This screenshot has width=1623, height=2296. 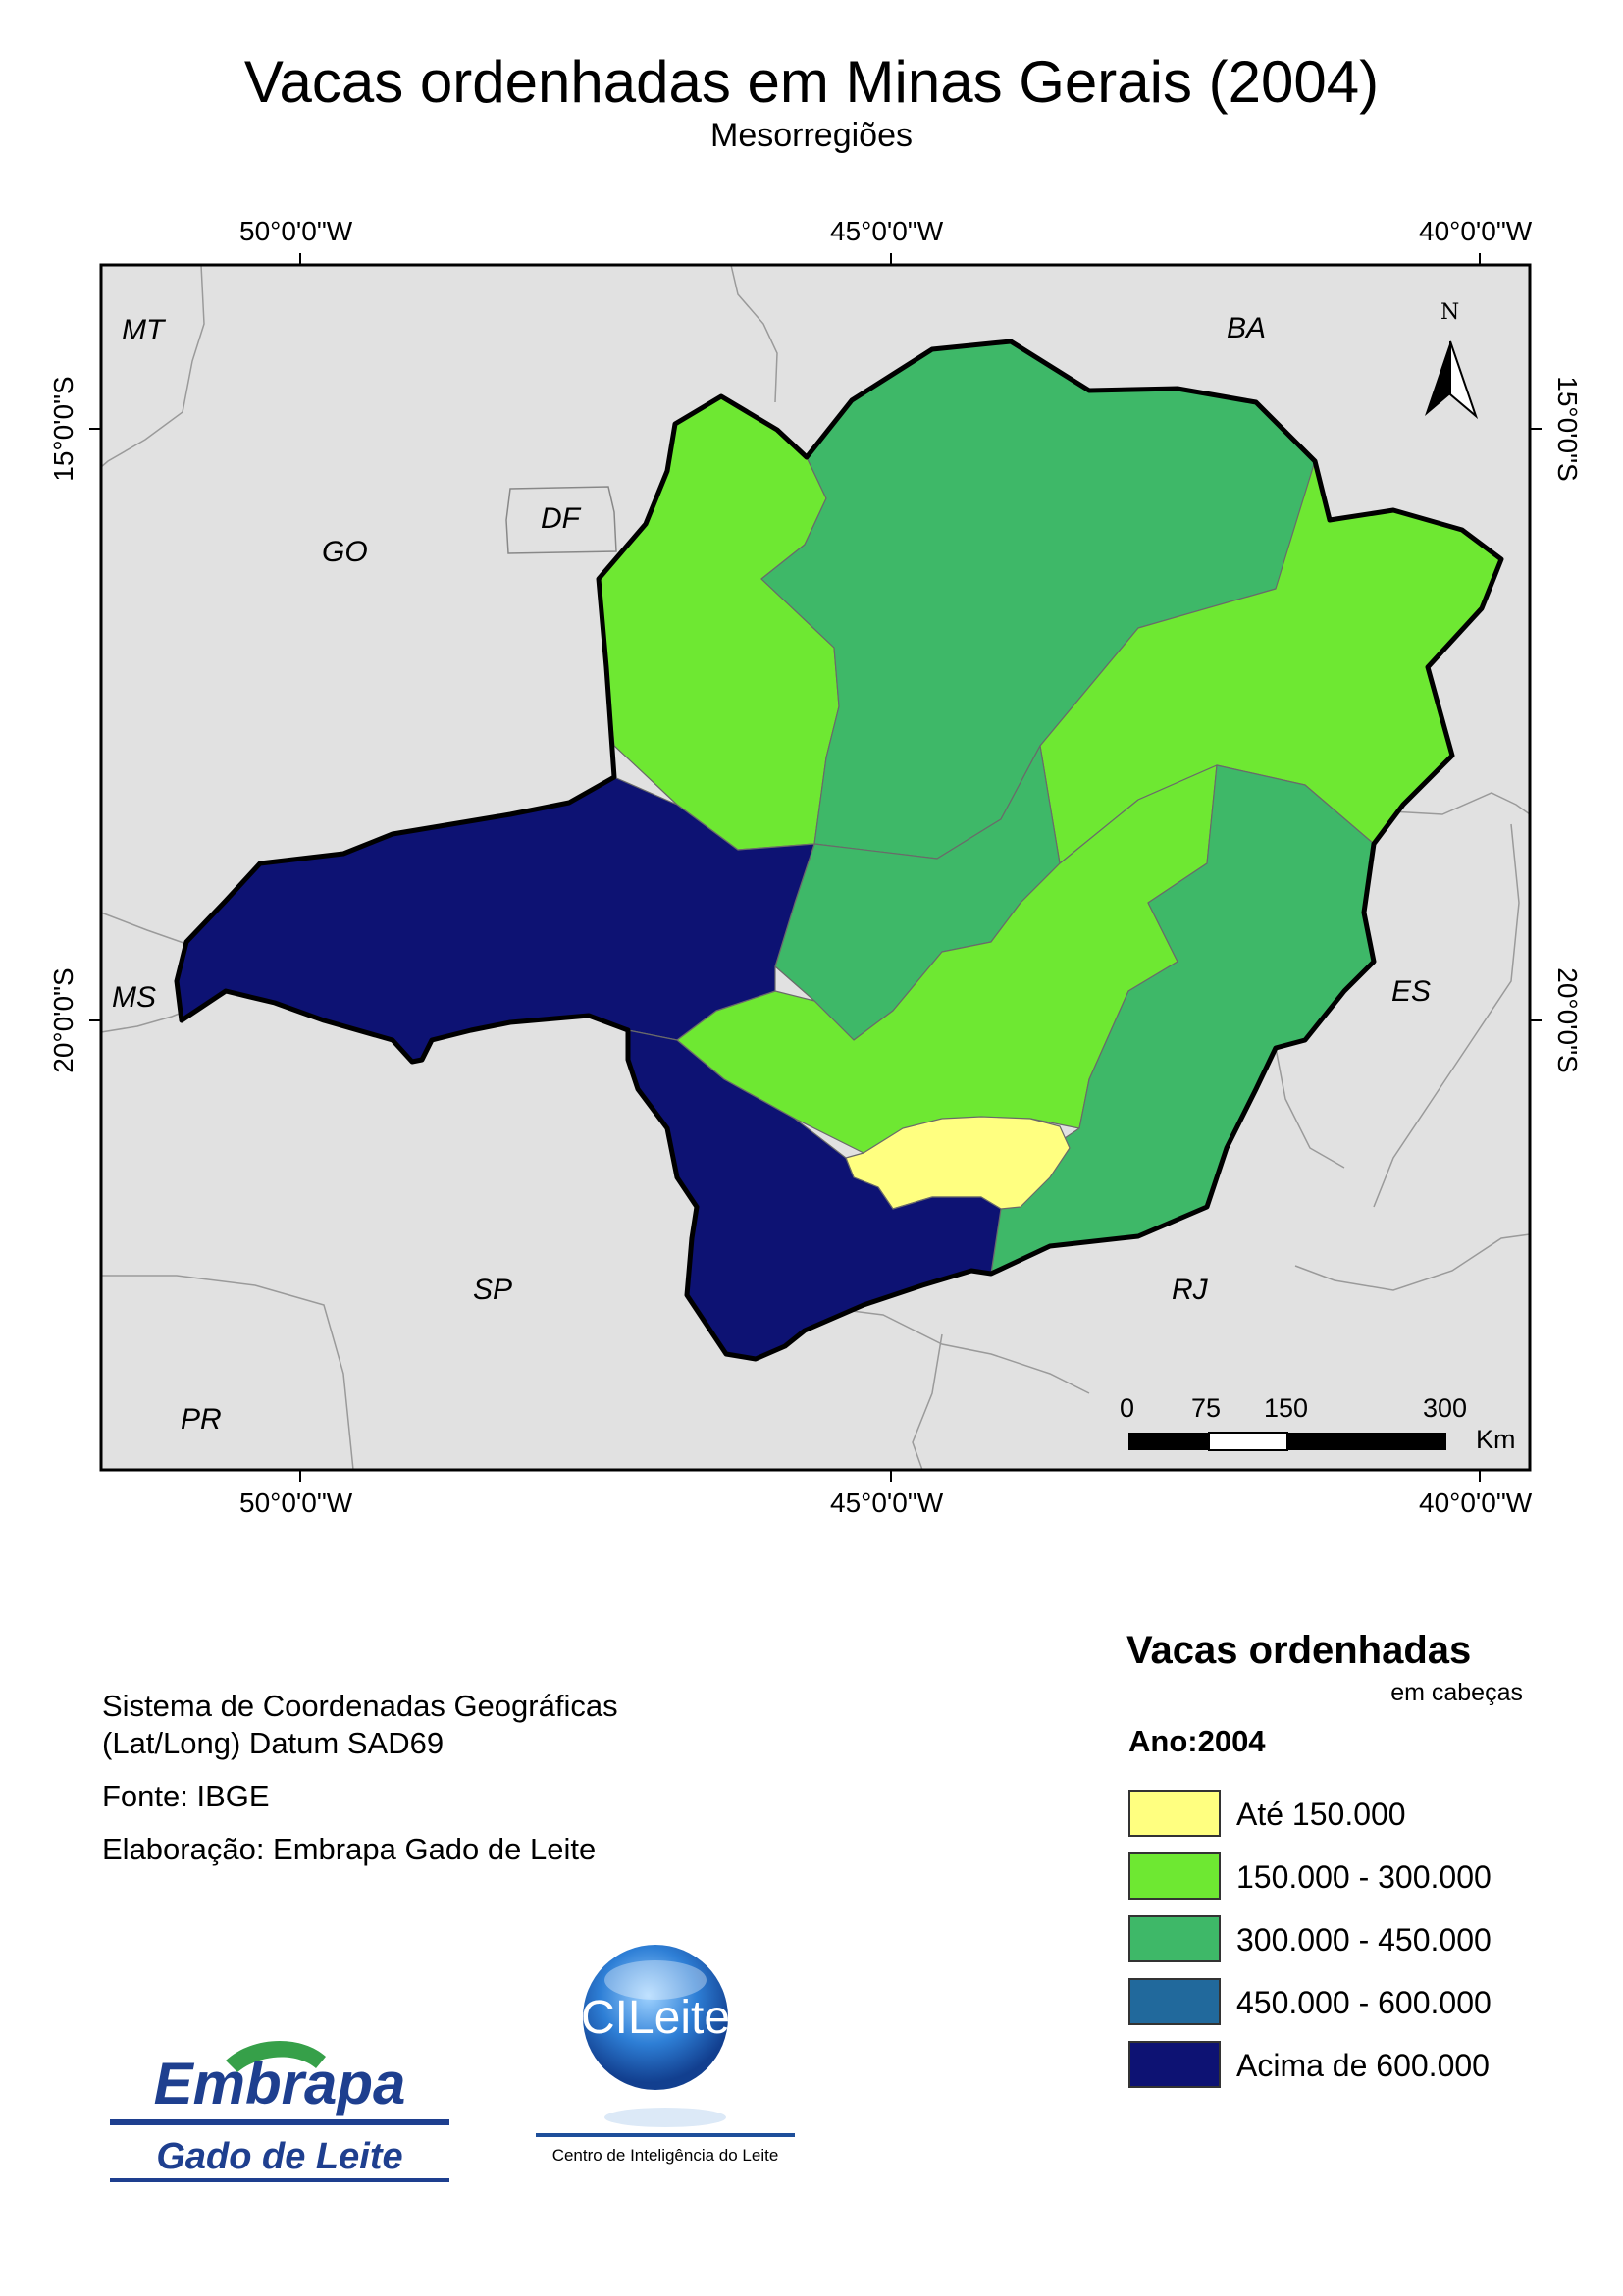 What do you see at coordinates (1363, 2065) in the screenshot?
I see `legend-label: Acima de 600.000` at bounding box center [1363, 2065].